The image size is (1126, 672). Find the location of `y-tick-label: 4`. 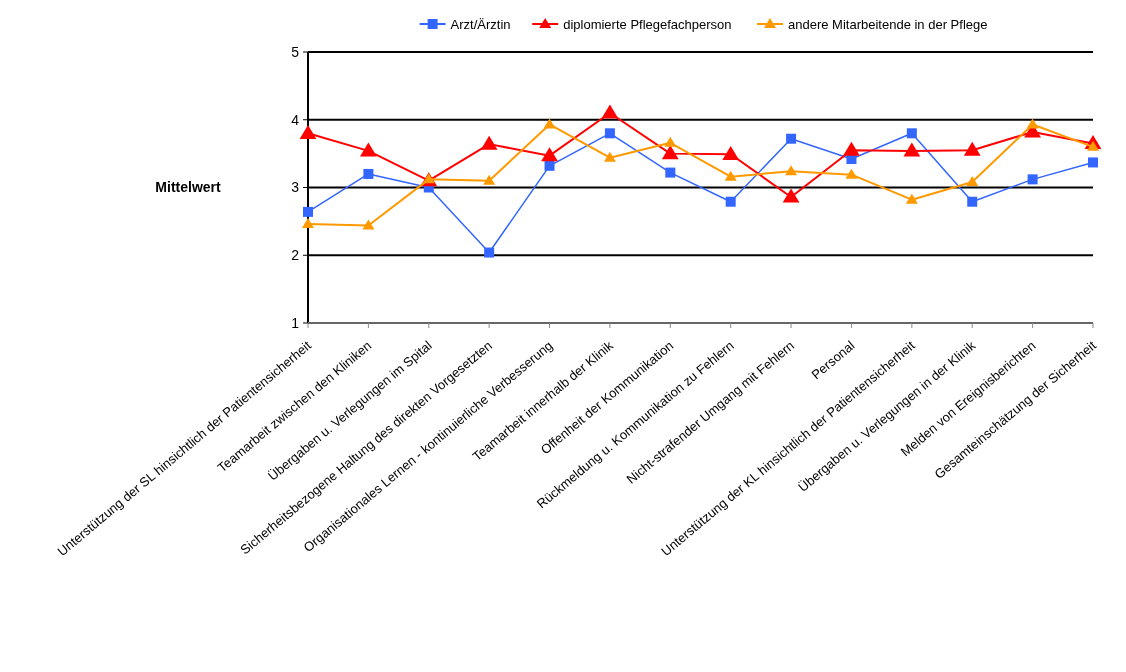

y-tick-label: 4 is located at coordinates (295, 119).